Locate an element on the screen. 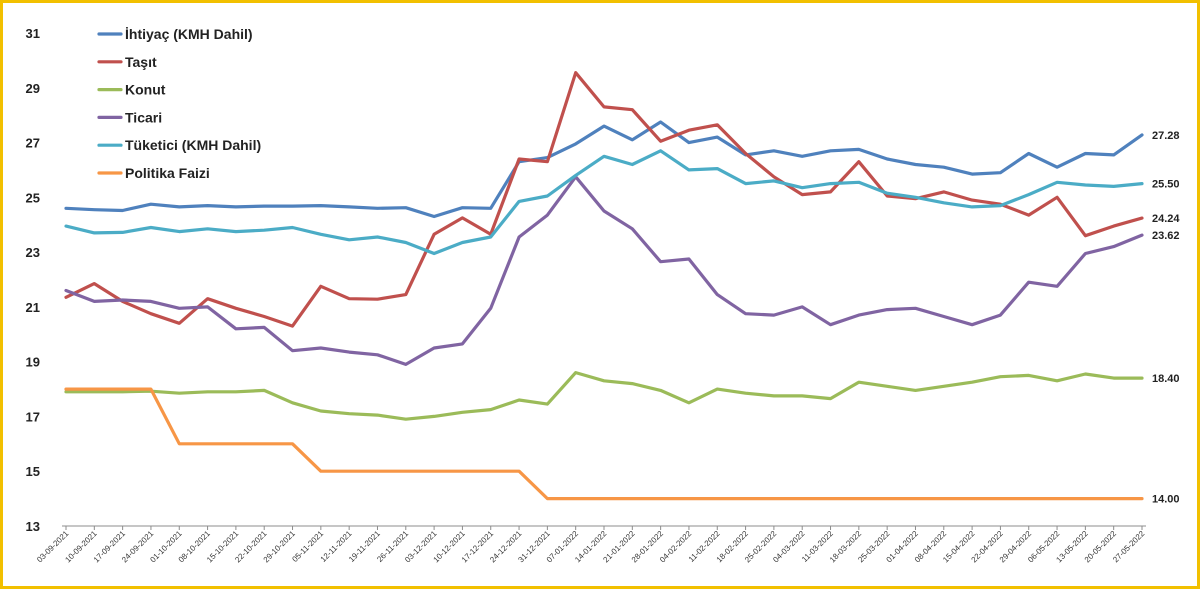 This screenshot has height=589, width=1200. series-end-label: 24.24 is located at coordinates (1166, 219).